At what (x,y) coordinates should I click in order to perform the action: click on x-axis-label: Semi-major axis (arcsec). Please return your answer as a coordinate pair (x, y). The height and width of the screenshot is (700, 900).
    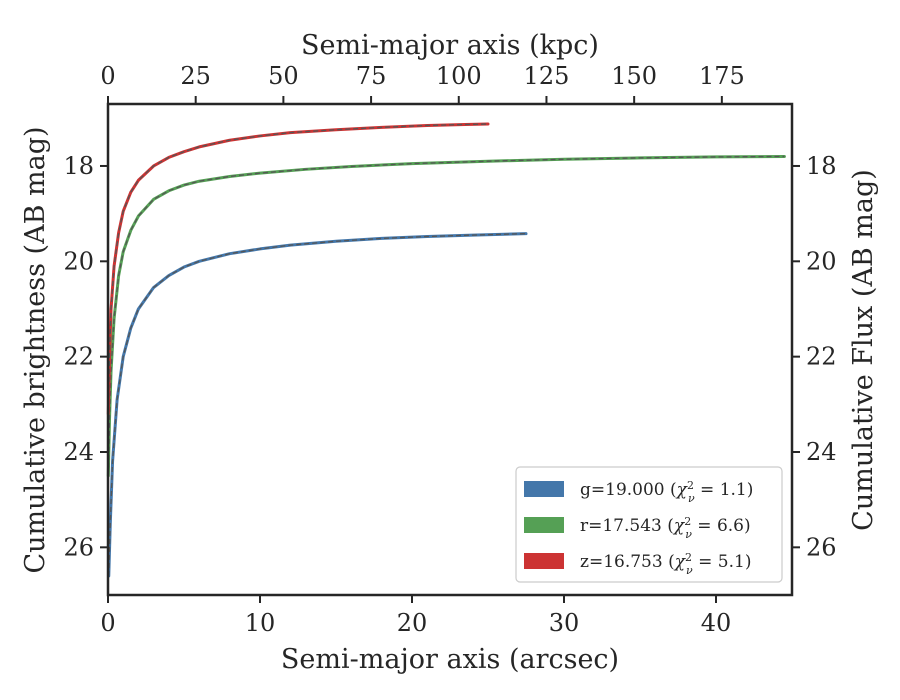
    Looking at the image, I should click on (450, 659).